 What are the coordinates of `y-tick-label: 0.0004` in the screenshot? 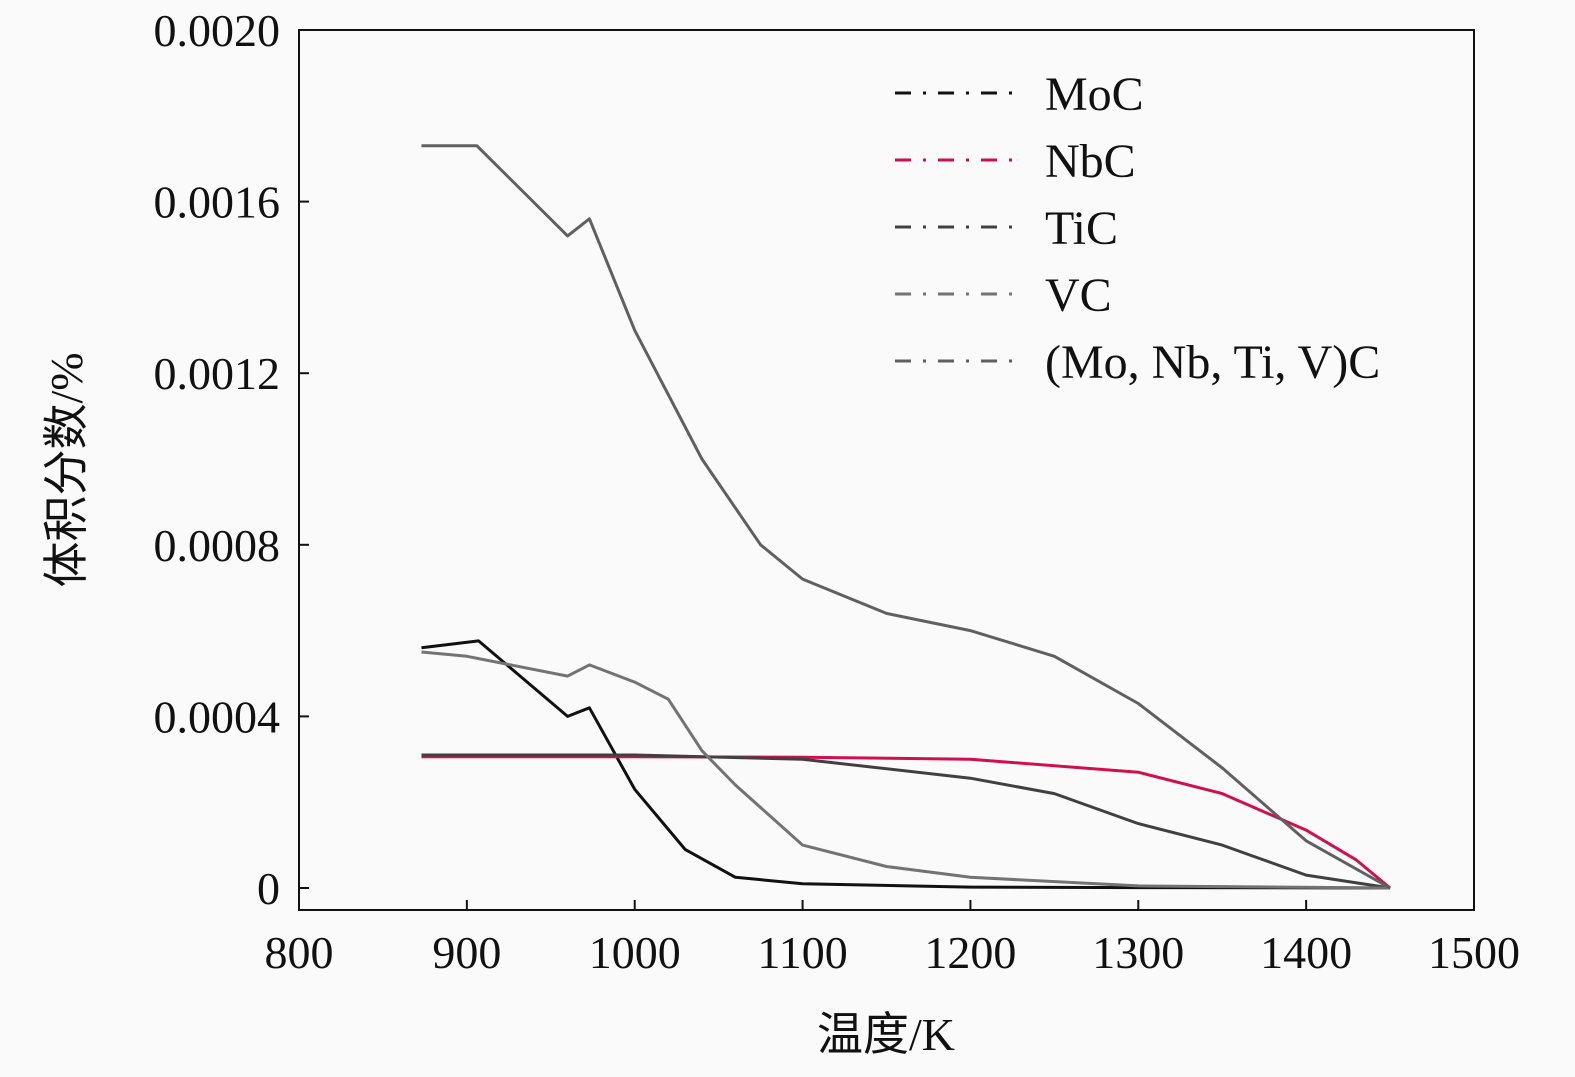 It's located at (217, 716).